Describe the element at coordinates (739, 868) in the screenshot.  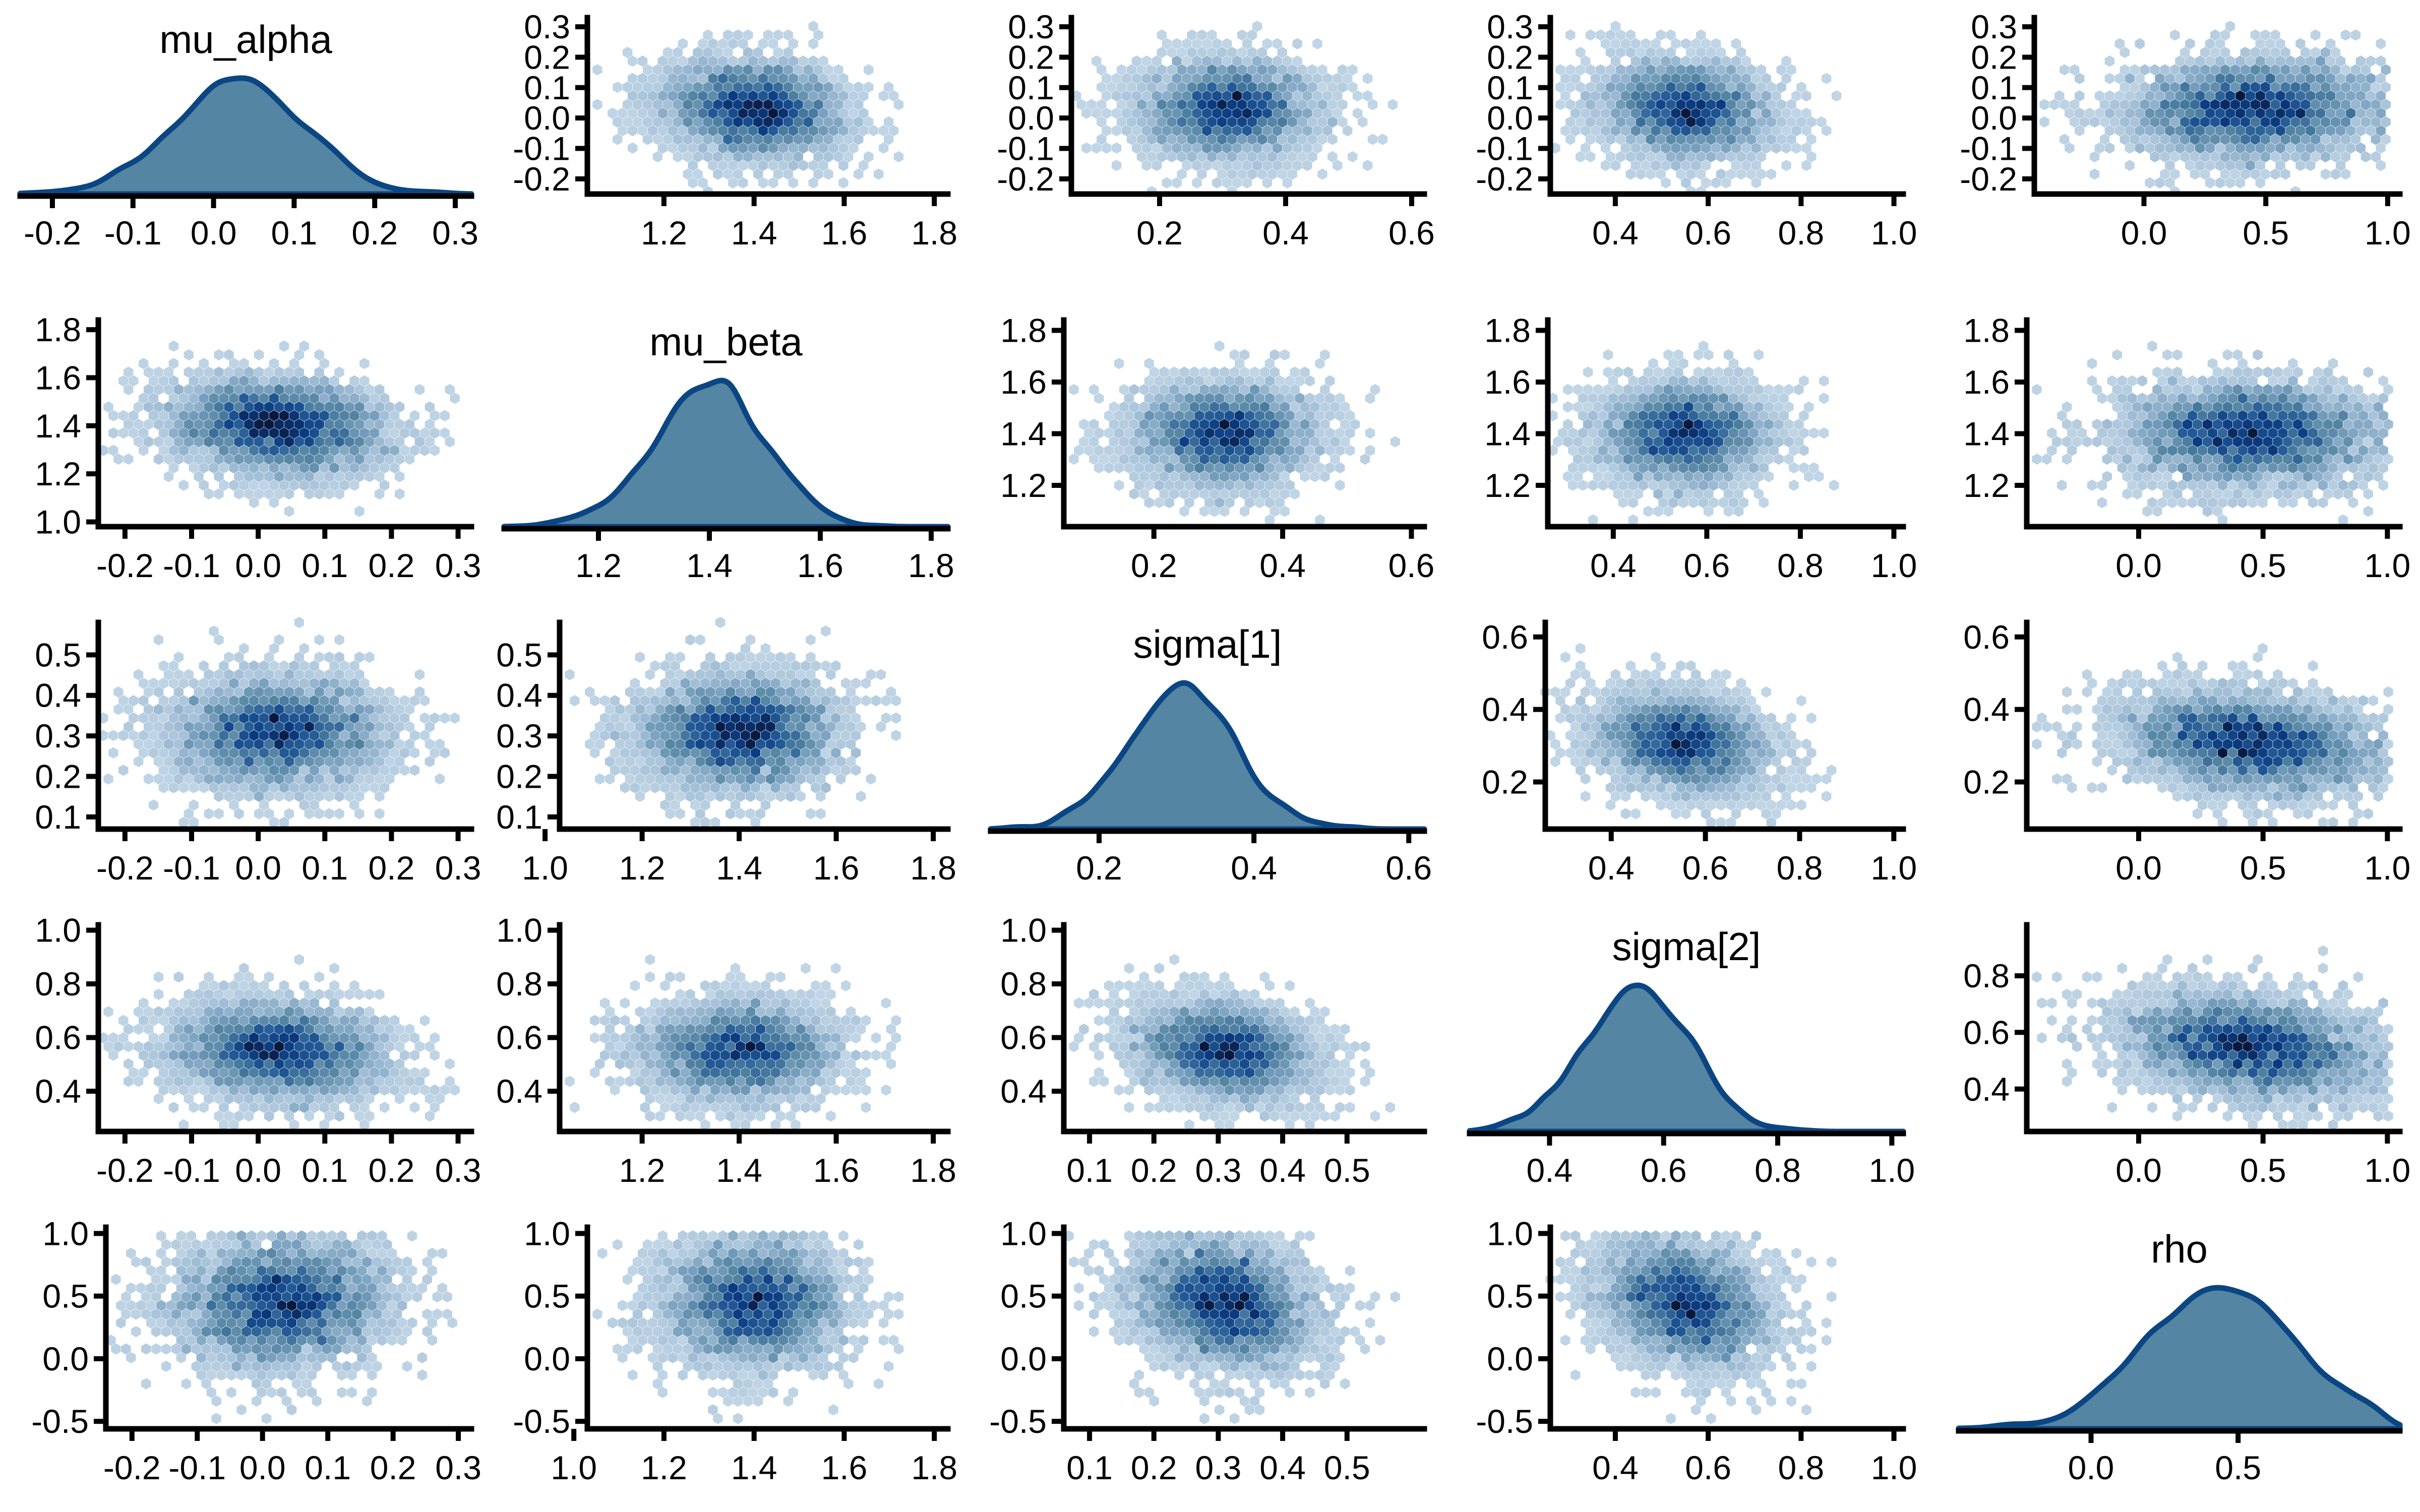
I see `x-tick-label: 1.4` at that location.